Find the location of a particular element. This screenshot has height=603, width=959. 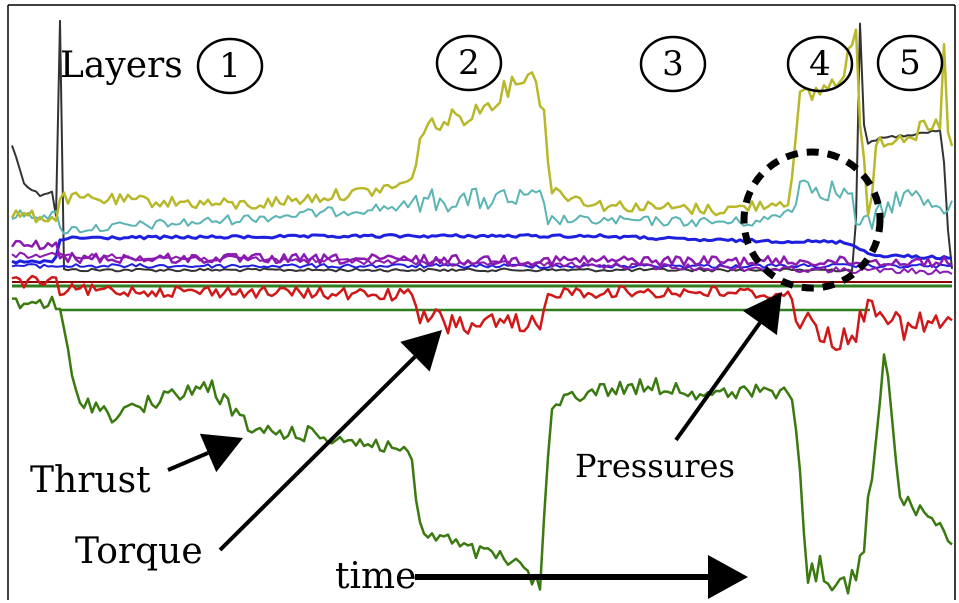

arrow-torque-shaft is located at coordinates (317, 453).